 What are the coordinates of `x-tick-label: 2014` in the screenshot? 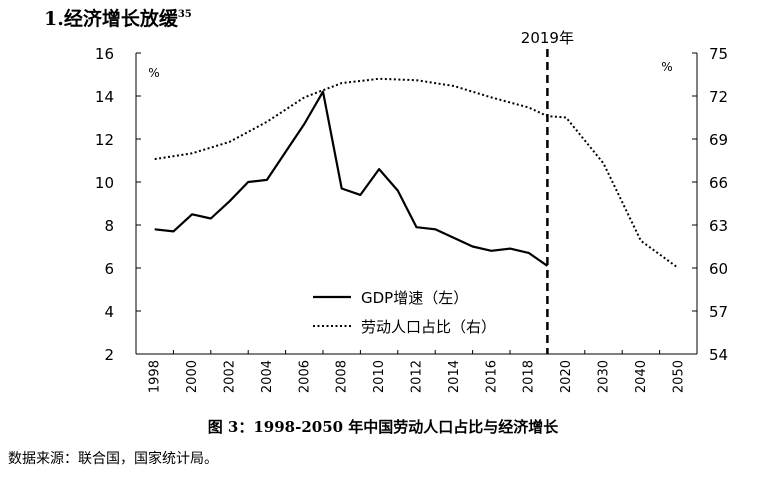 It's located at (454, 376).